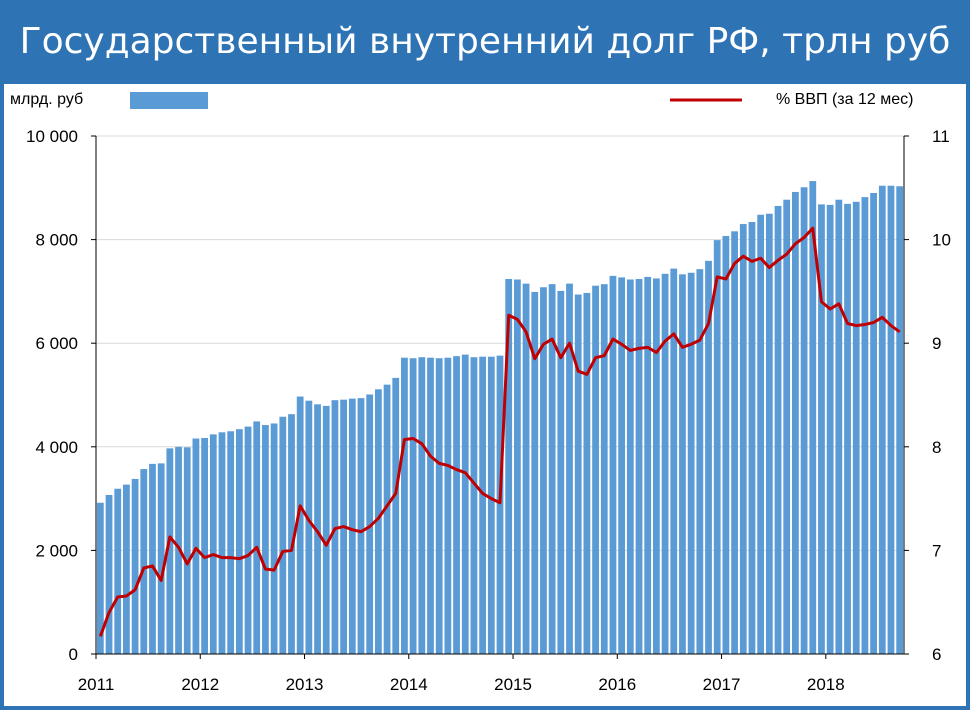  I want to click on y-left-tick-label: 2 000, so click(56, 550).